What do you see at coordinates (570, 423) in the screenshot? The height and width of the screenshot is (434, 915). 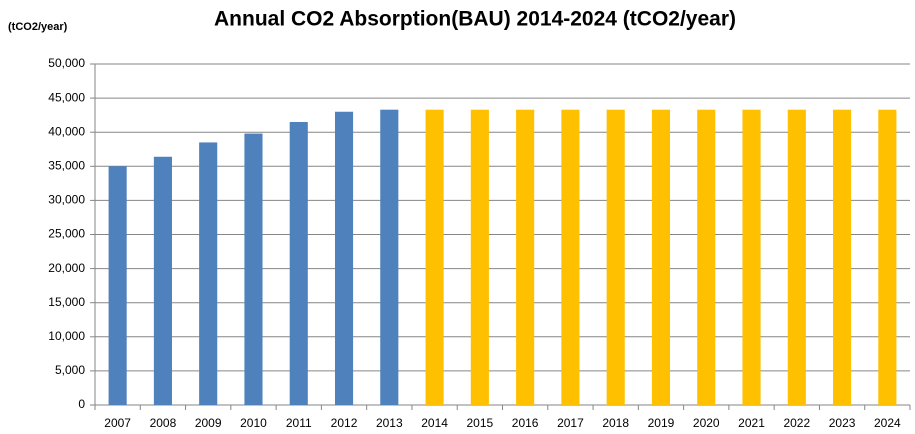 I see `x-tick-label: 2017` at bounding box center [570, 423].